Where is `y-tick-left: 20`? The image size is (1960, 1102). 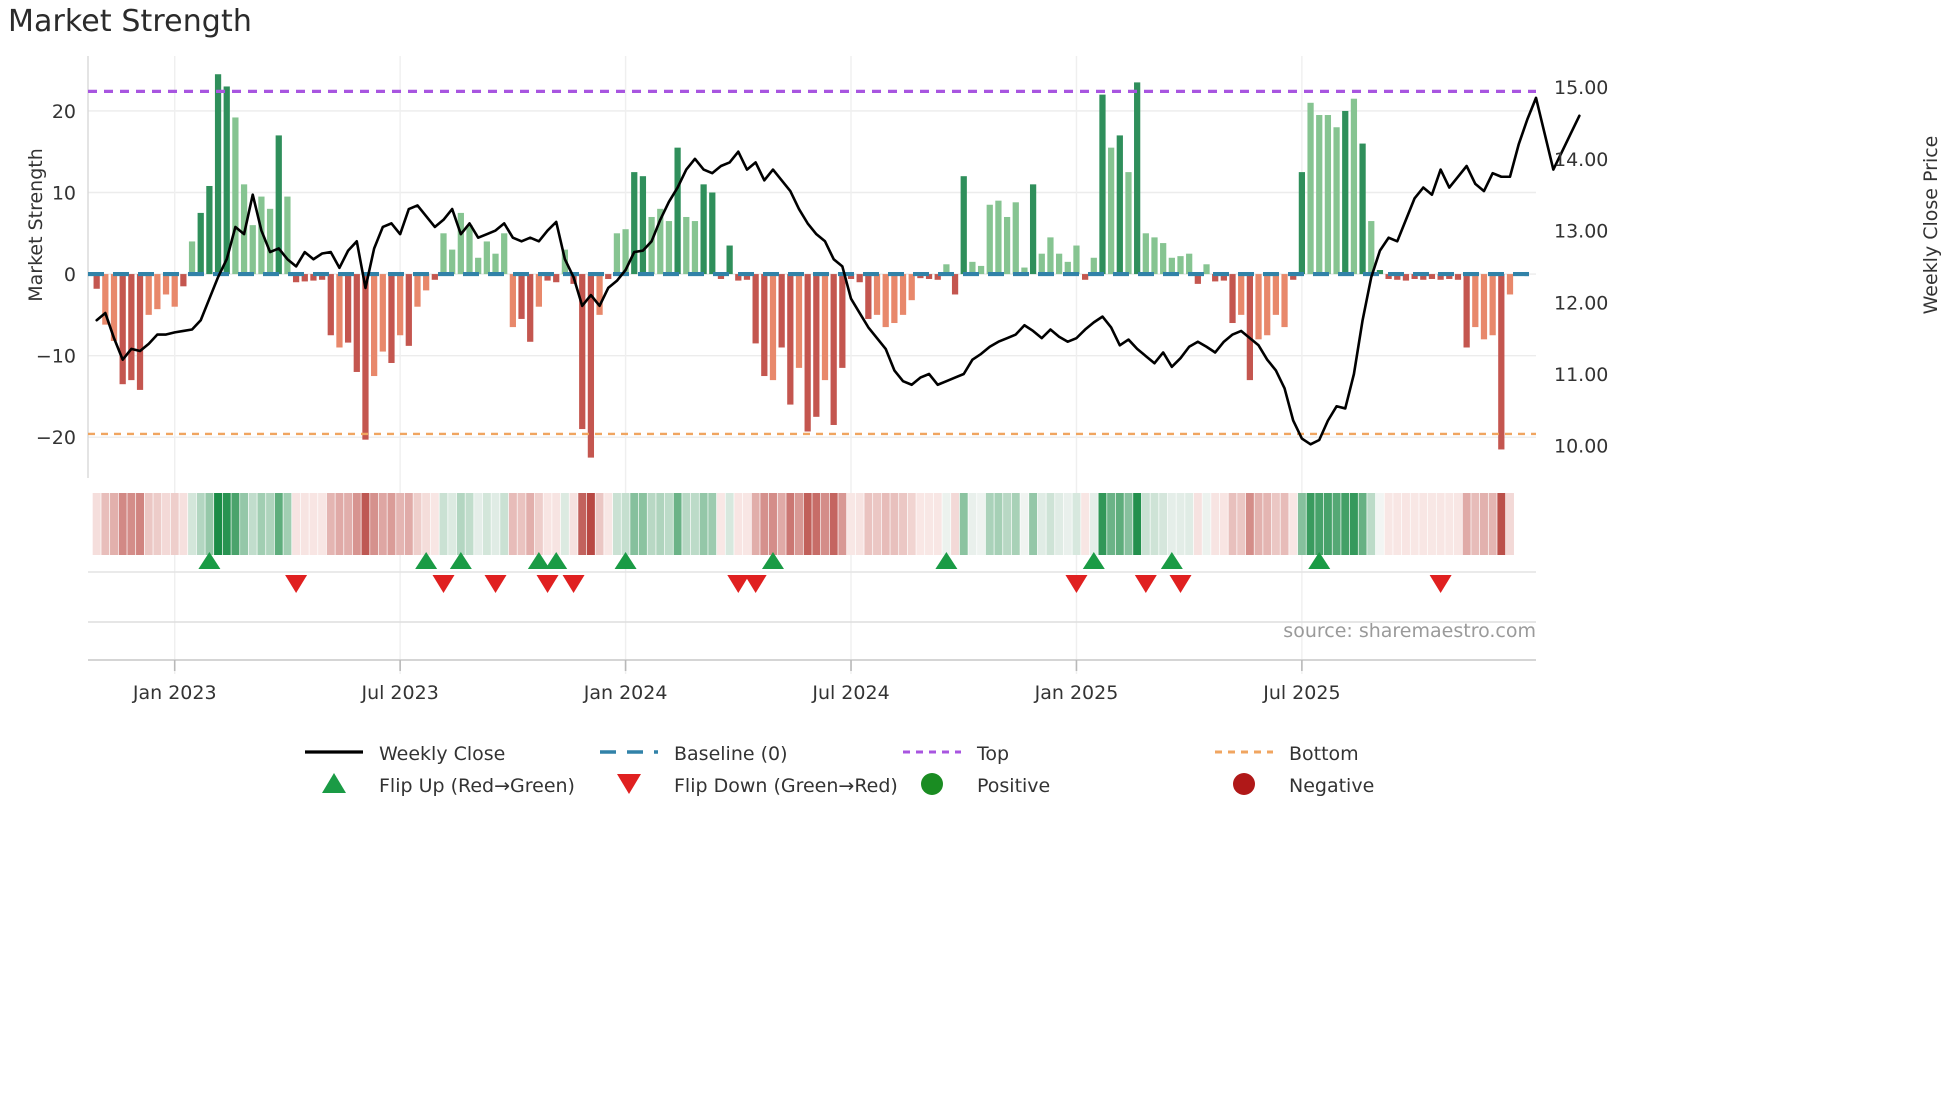 y-tick-left: 20 is located at coordinates (64, 112).